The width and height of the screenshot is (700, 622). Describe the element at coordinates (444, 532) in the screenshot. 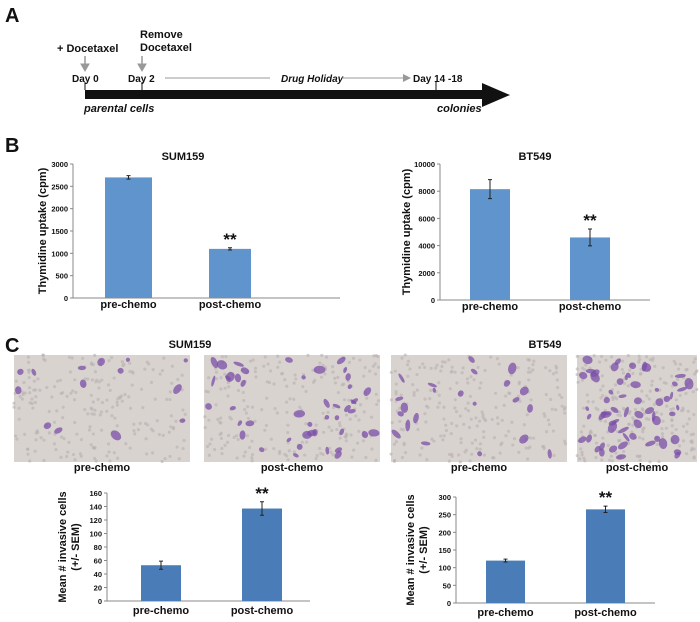

I see `y-tick-label: 200` at that location.